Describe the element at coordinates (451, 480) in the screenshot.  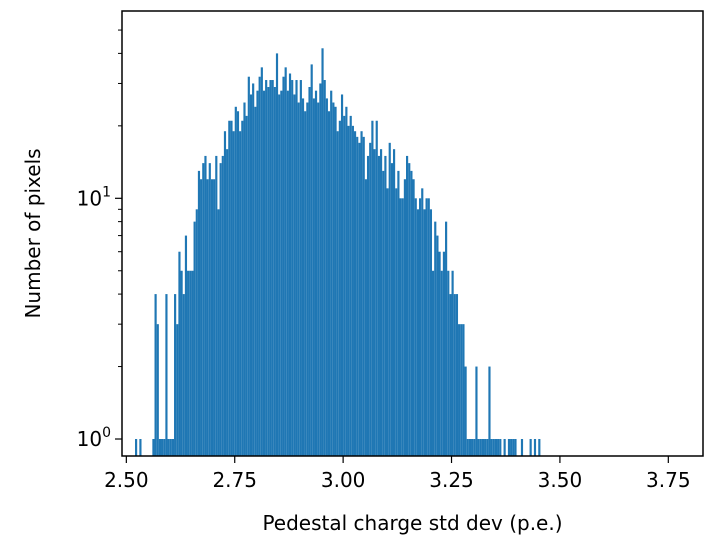
I see `x-tick-label: 3.25` at that location.